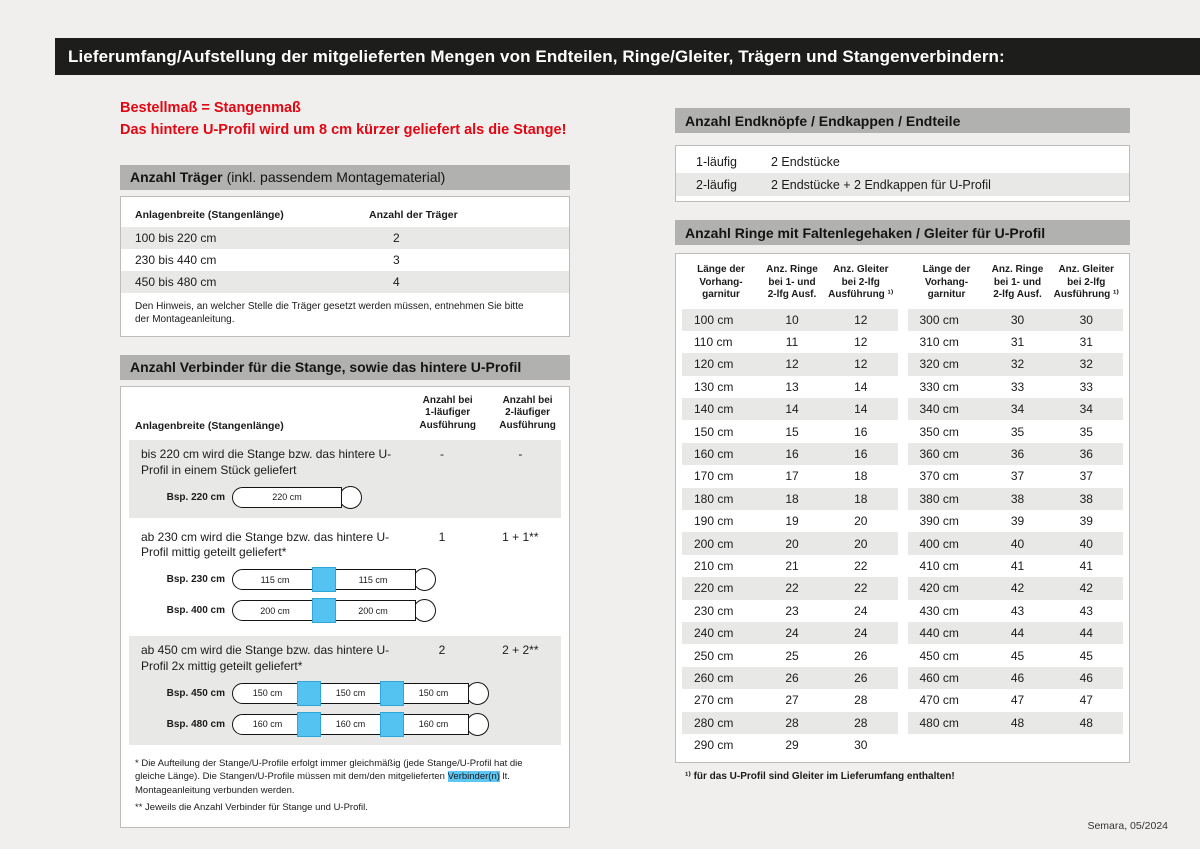  Describe the element at coordinates (861, 588) in the screenshot. I see `cell-gleiter-count: 22` at that location.